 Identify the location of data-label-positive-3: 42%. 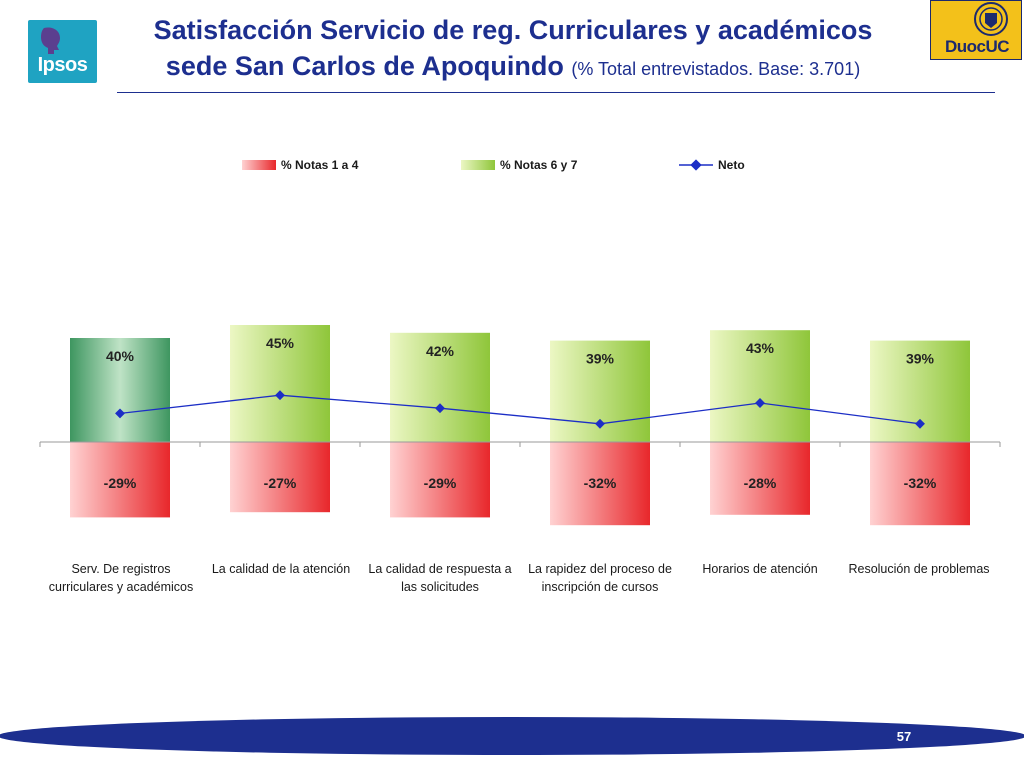
(440, 351).